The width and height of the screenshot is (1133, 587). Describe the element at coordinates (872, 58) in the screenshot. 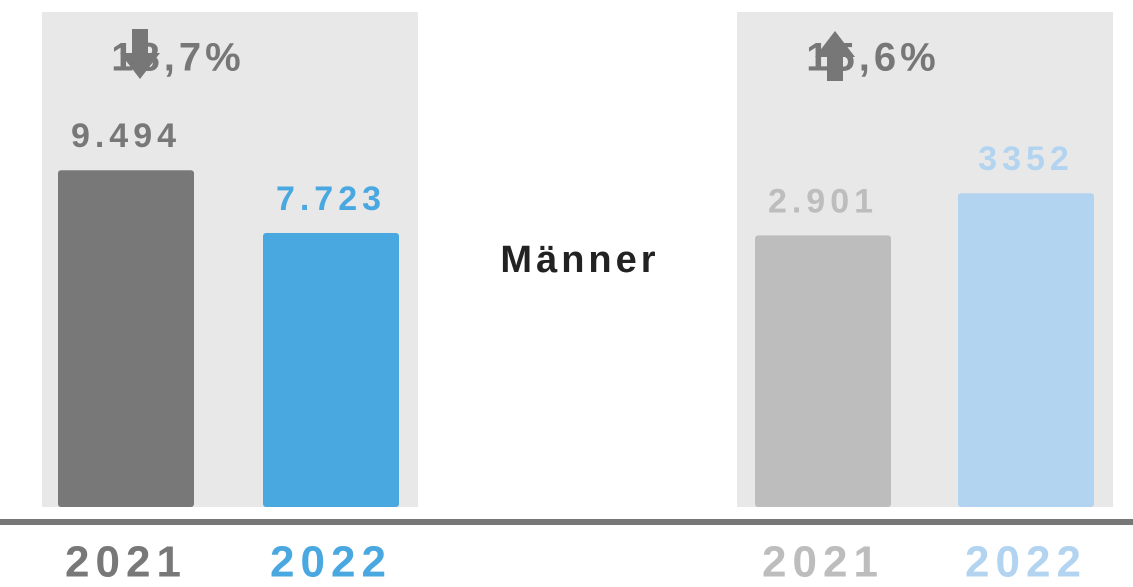

I see `change-label: 15,6%` at that location.